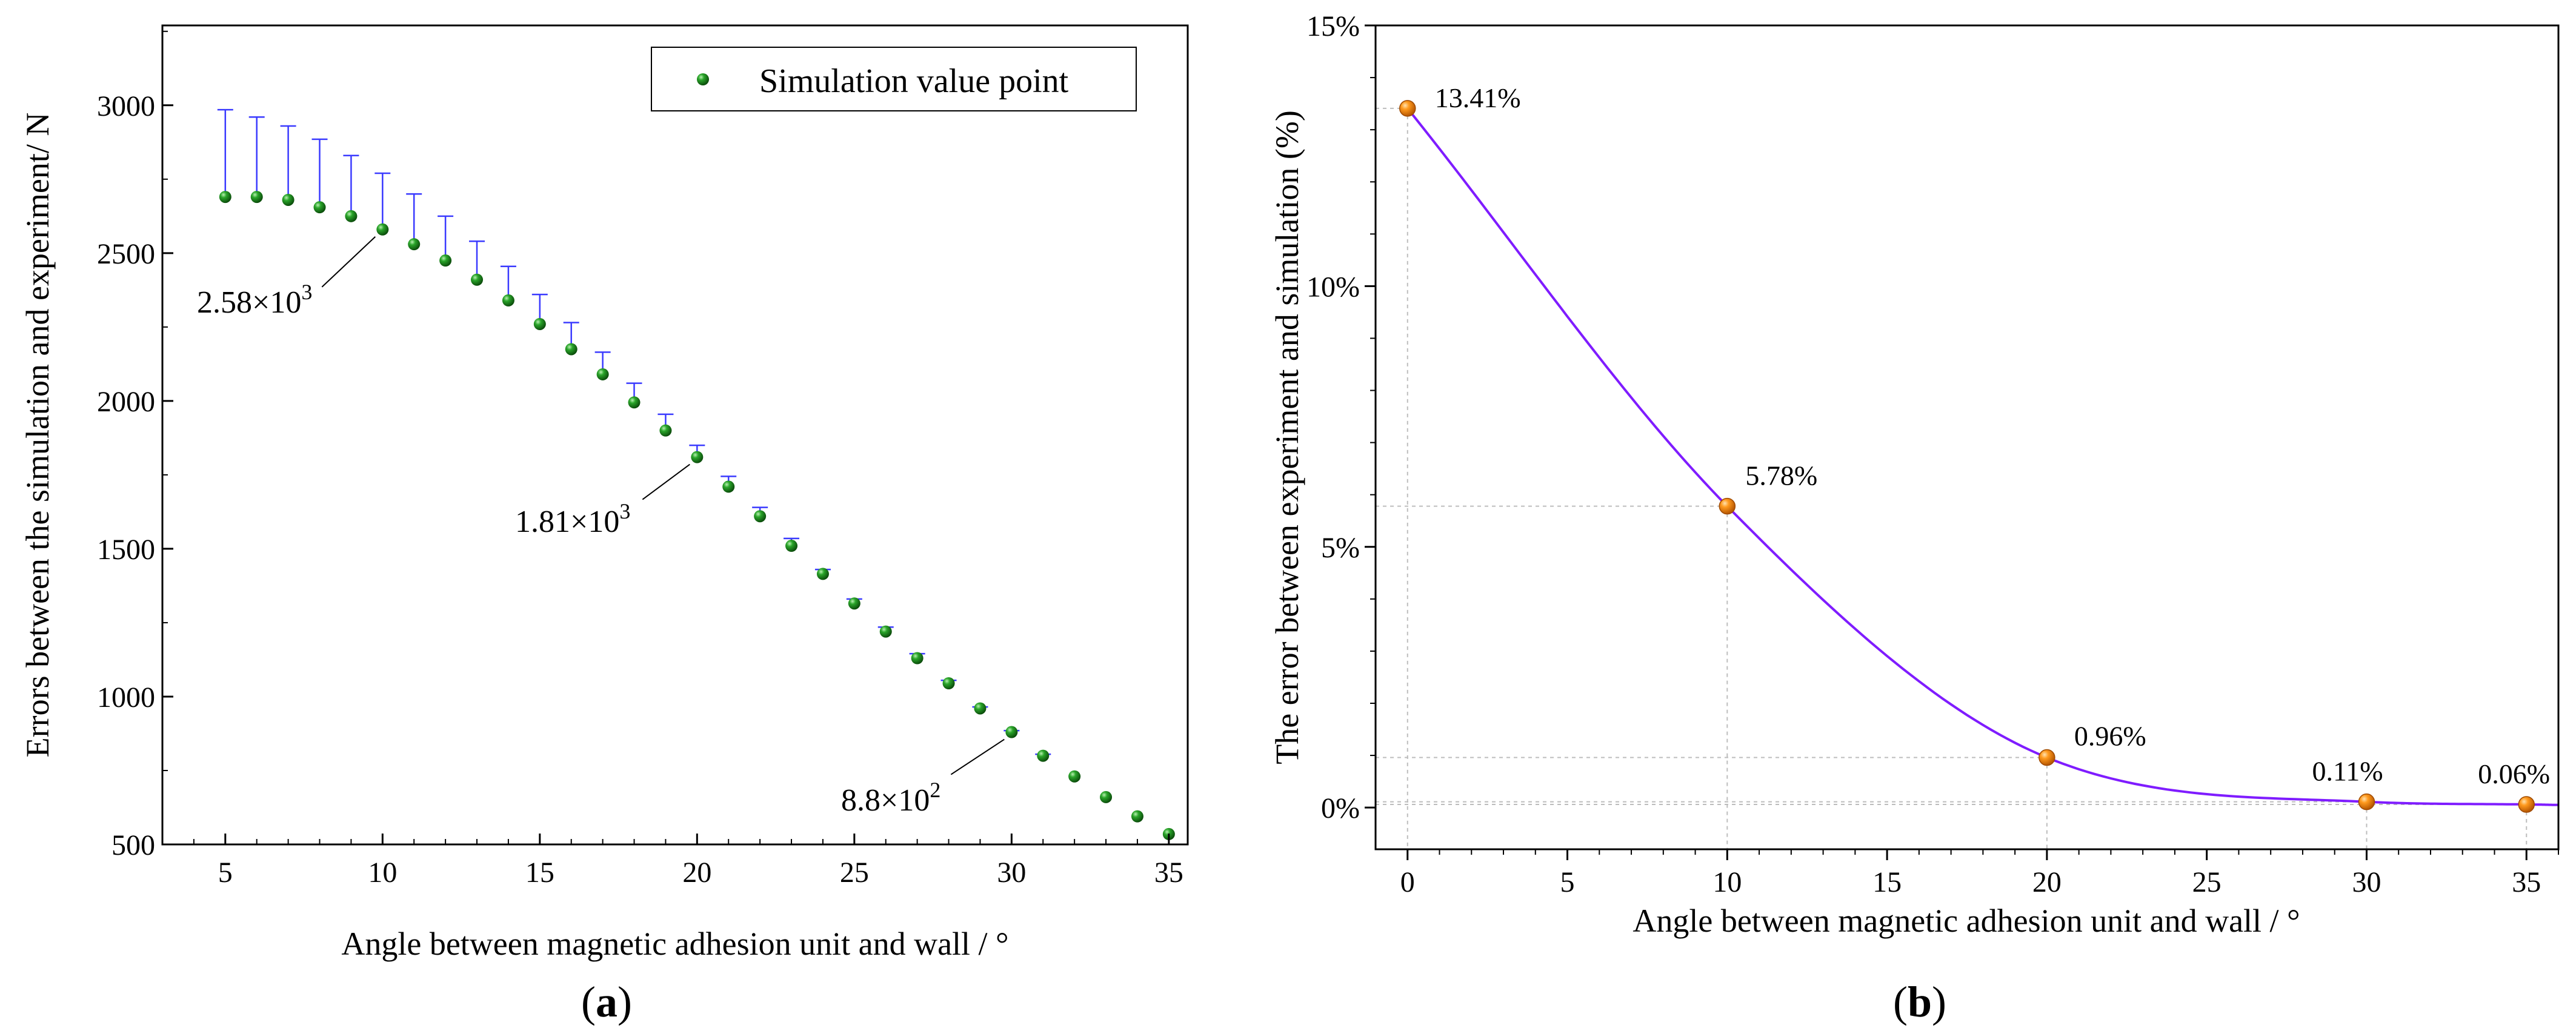 Image resolution: width=2576 pixels, height=1031 pixels. Describe the element at coordinates (567, 522) in the screenshot. I see `a-annotation-1-mantissa: 1.81×10` at that location.